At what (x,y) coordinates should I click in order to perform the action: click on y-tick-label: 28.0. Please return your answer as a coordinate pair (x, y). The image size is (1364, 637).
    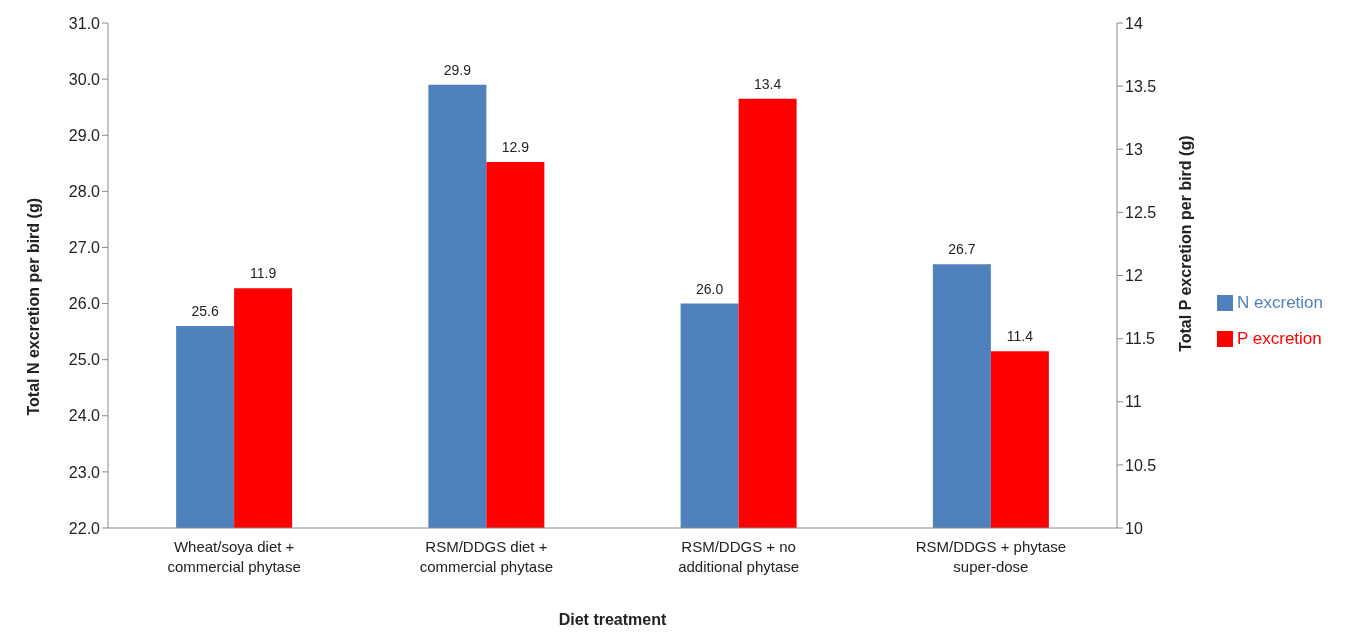
    Looking at the image, I should click on (84, 192).